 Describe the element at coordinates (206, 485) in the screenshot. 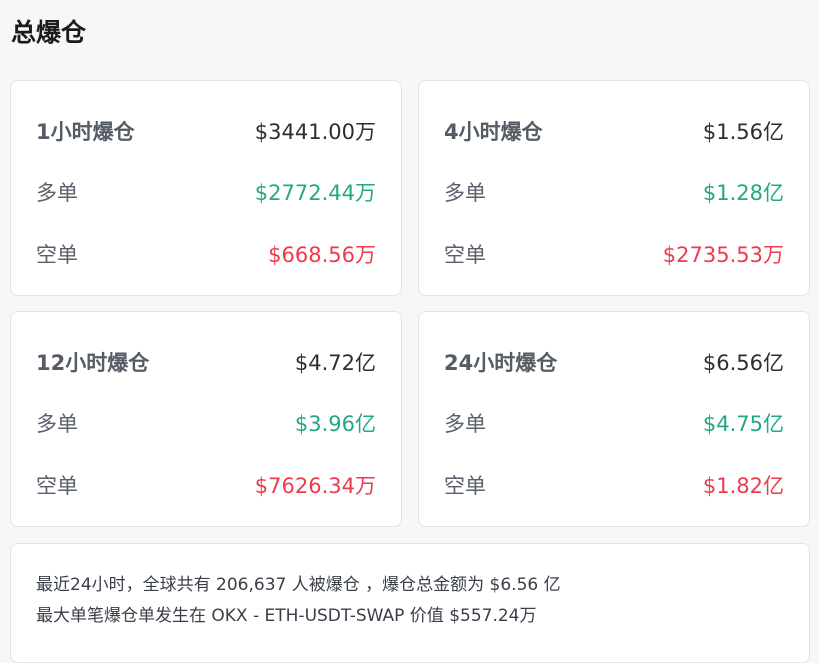

I see `short-row: 空单 $7626.34万` at that location.